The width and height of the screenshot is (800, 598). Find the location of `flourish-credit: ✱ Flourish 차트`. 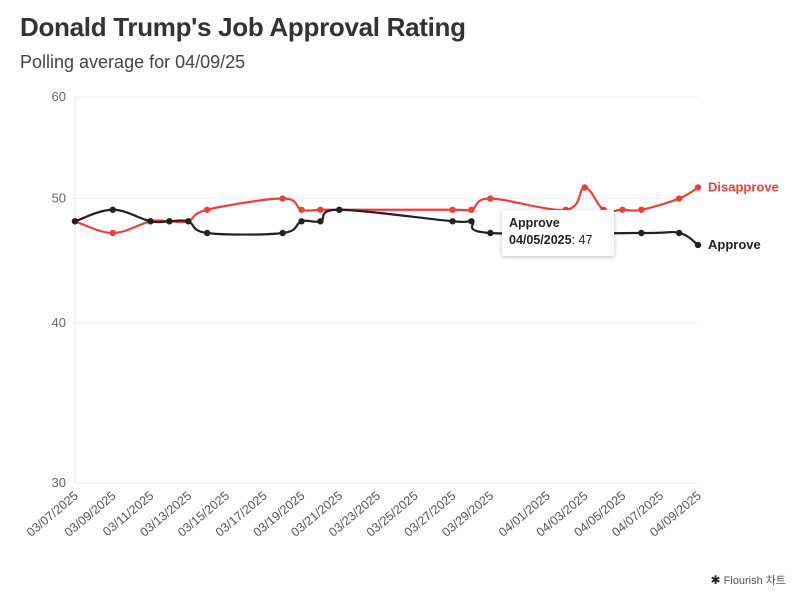

flourish-credit: ✱ Flourish 차트 is located at coordinates (748, 580).